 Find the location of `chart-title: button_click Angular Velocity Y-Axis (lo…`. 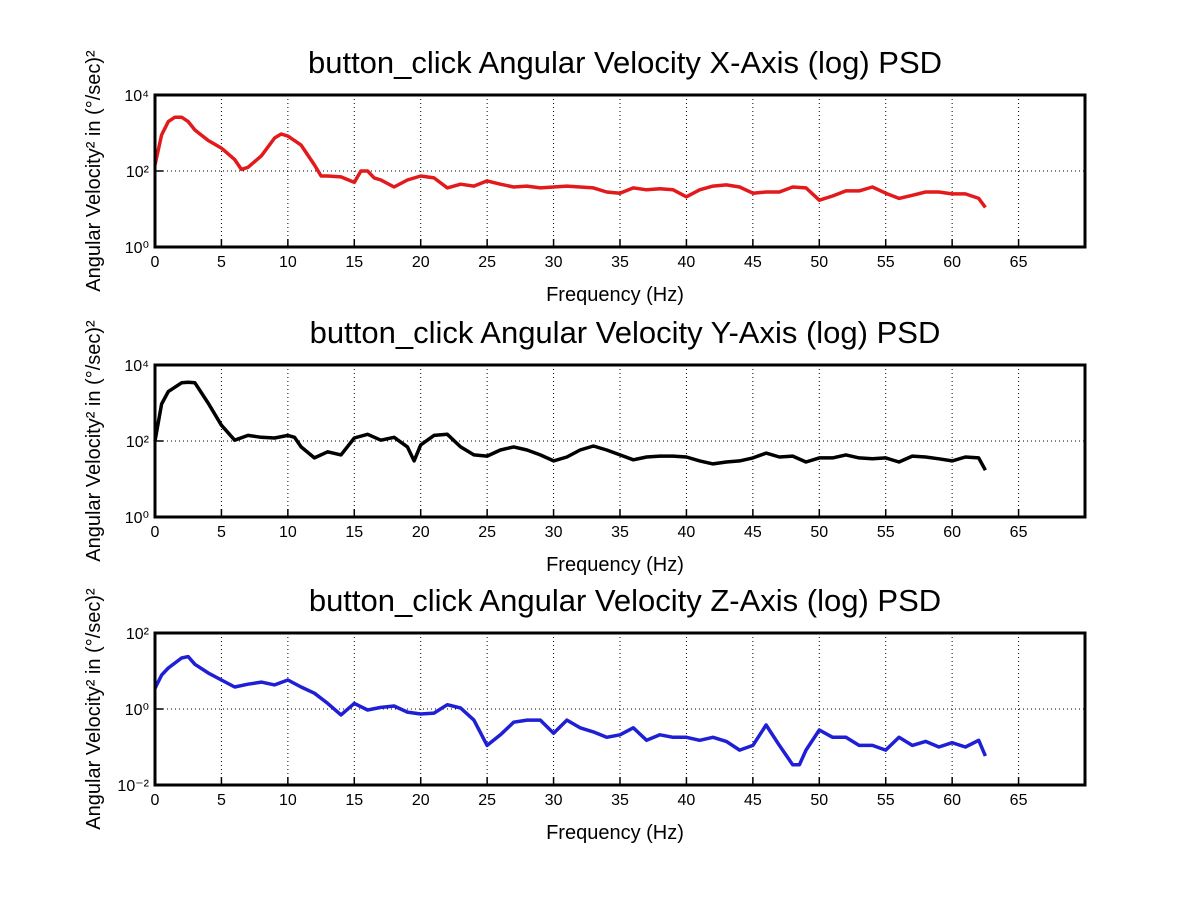

chart-title: button_click Angular Velocity Y-Axis (lo… is located at coordinates (625, 332).